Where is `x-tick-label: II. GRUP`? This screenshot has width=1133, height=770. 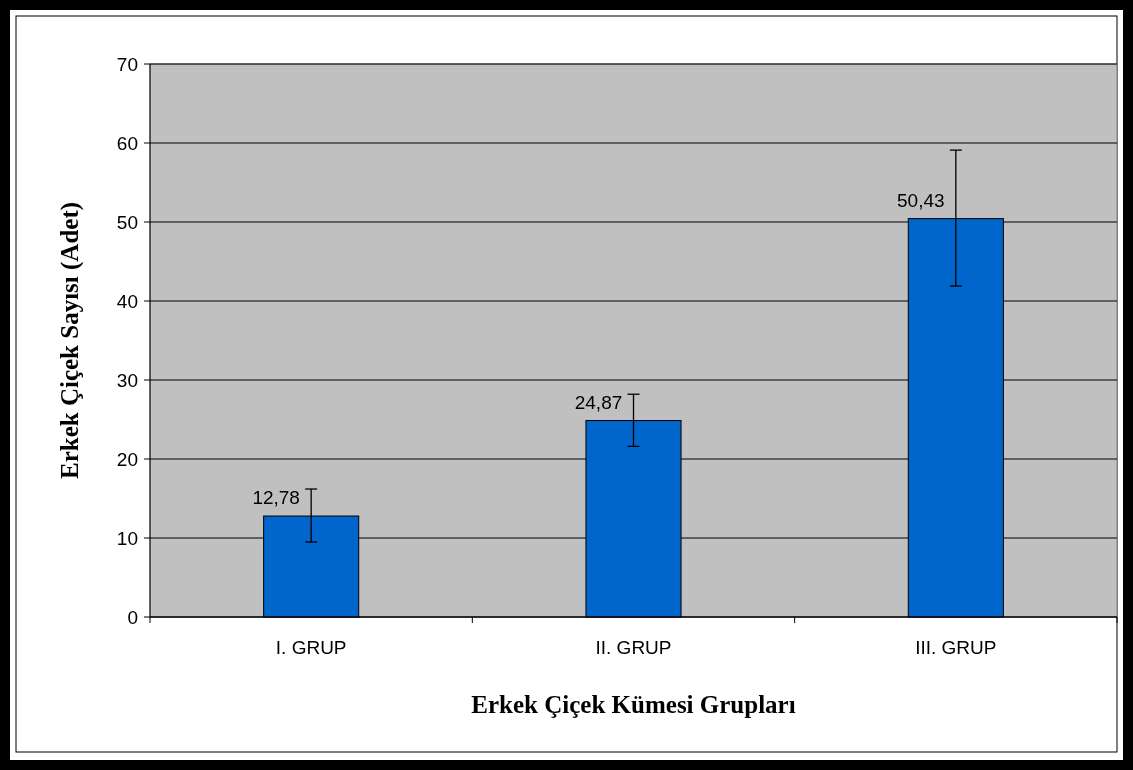 x-tick-label: II. GRUP is located at coordinates (633, 647).